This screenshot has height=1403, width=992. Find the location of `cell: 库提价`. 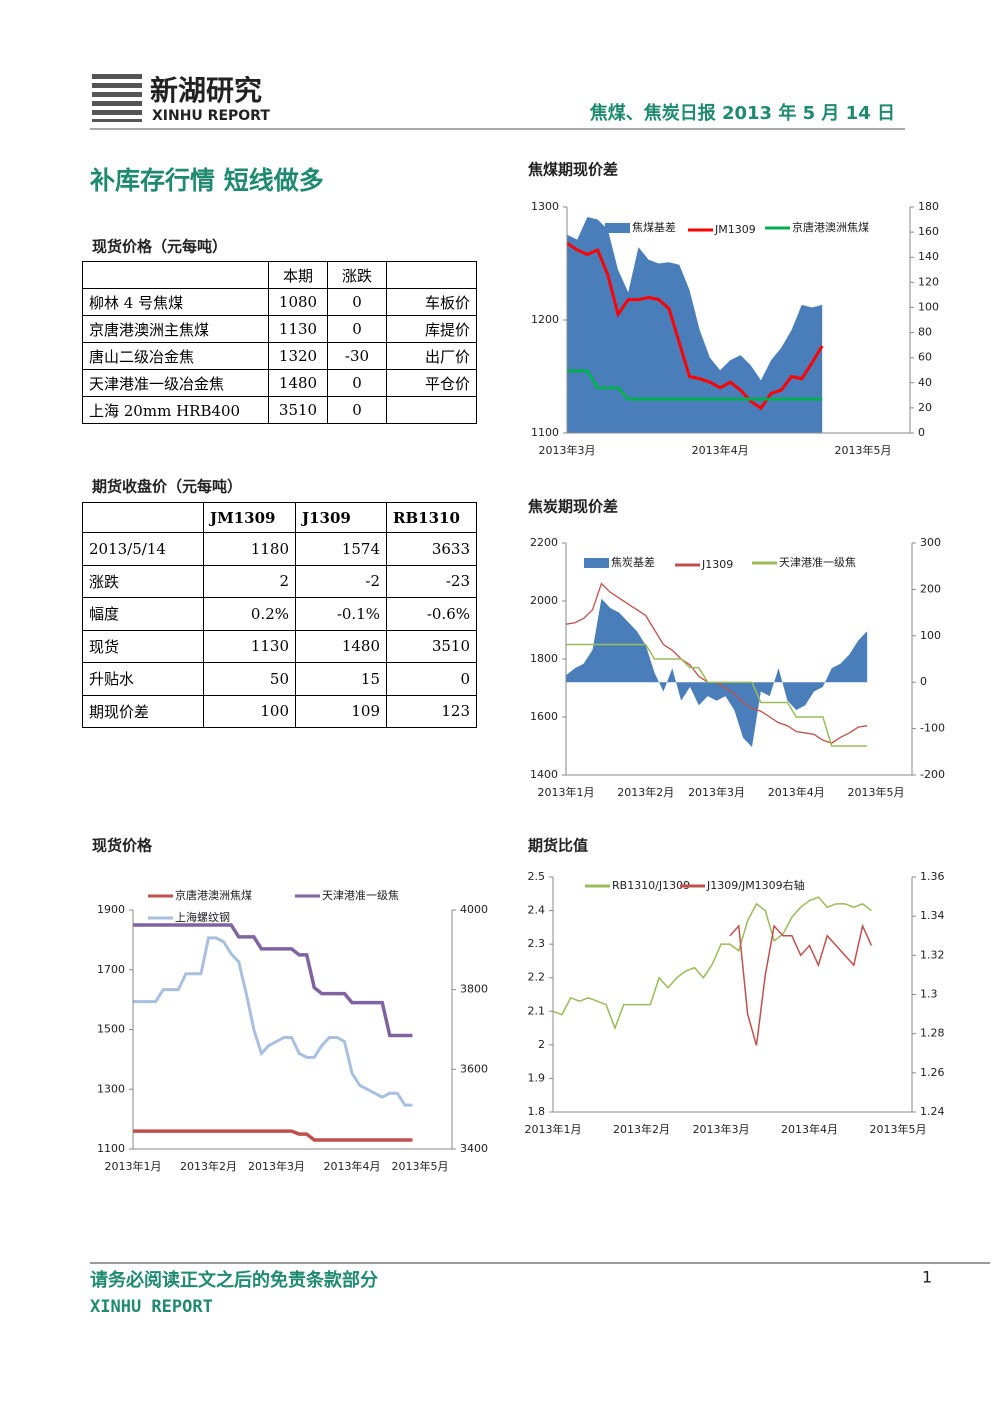

cell: 库提价 is located at coordinates (431, 329).